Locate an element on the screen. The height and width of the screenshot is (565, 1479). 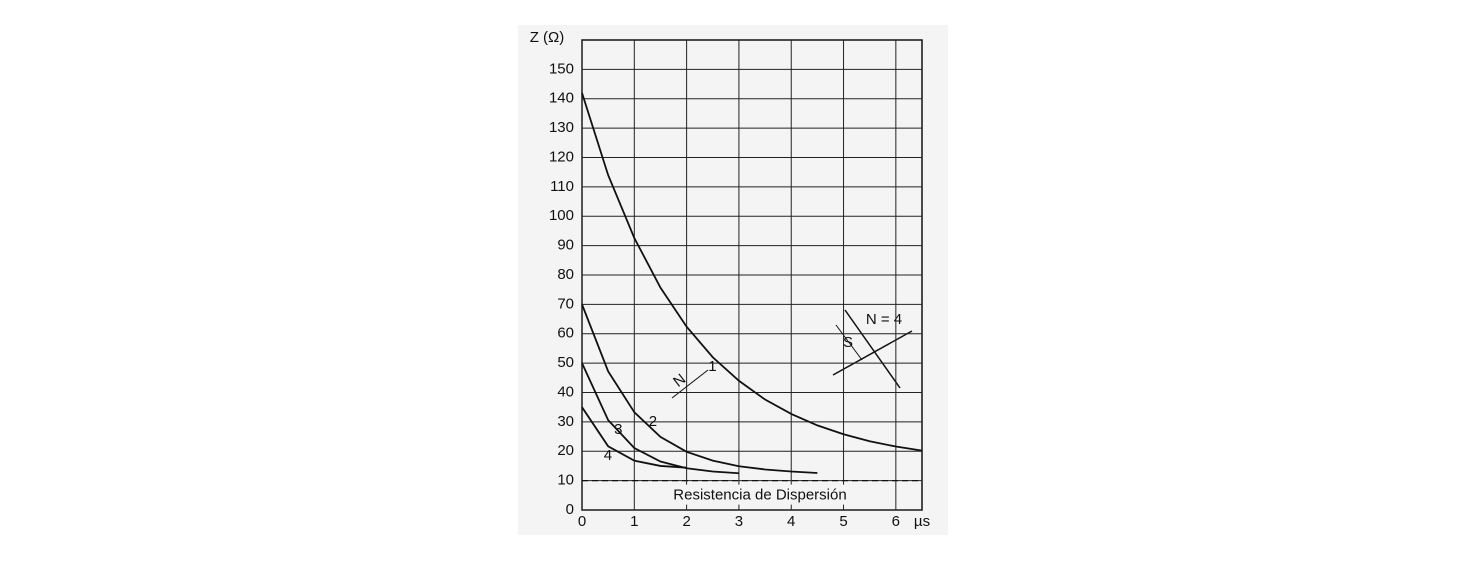
x-tick-label: 2 is located at coordinates (686, 521).